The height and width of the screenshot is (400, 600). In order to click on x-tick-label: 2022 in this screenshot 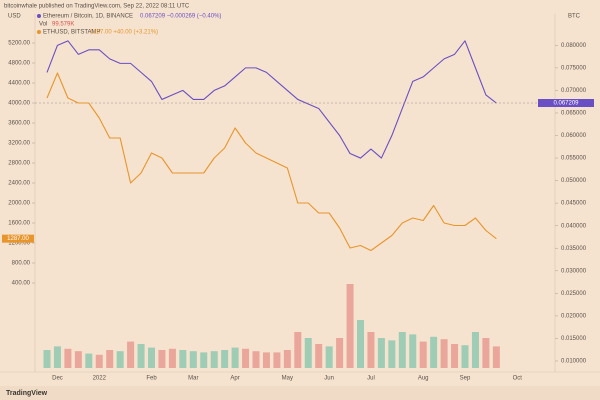, I will do `click(100, 379)`.